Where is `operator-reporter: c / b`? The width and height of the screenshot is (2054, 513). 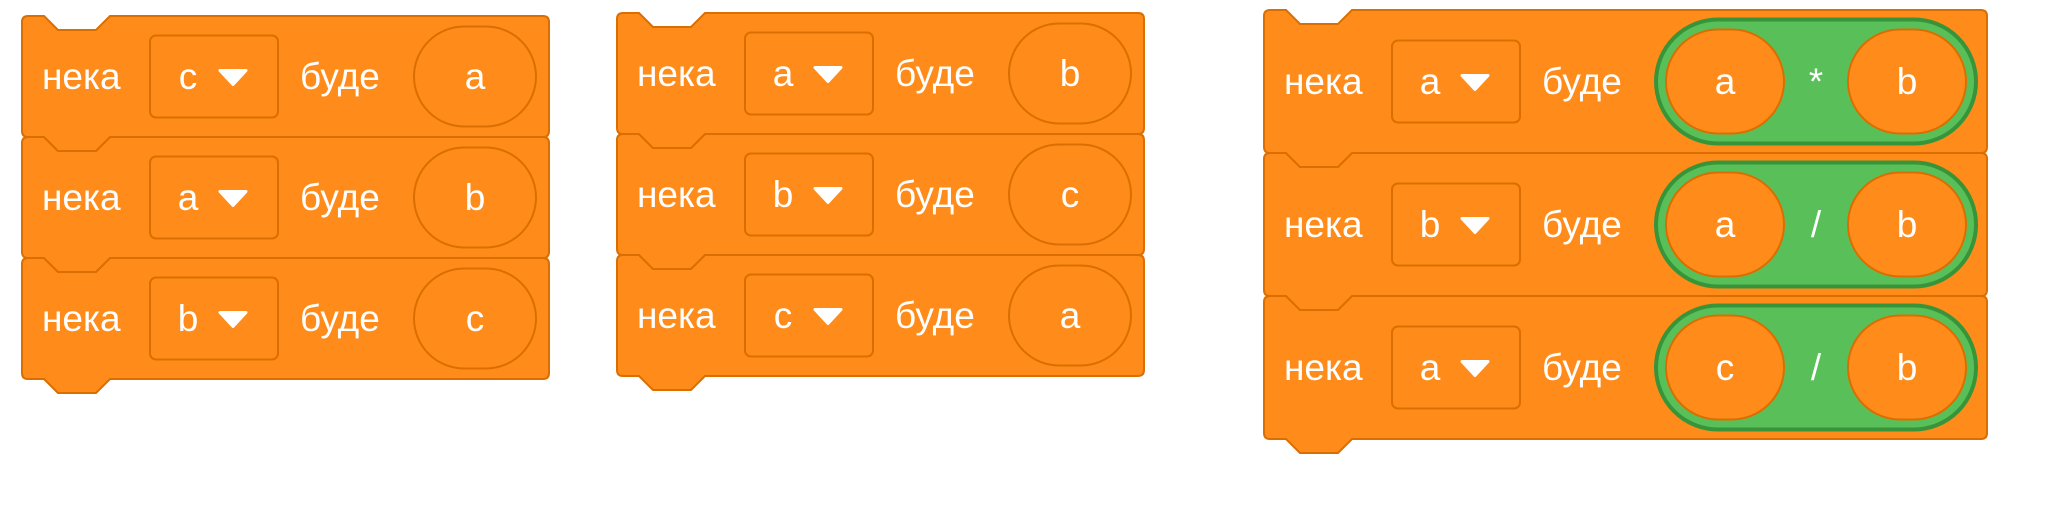
operator-reporter: c / b is located at coordinates (1816, 367).